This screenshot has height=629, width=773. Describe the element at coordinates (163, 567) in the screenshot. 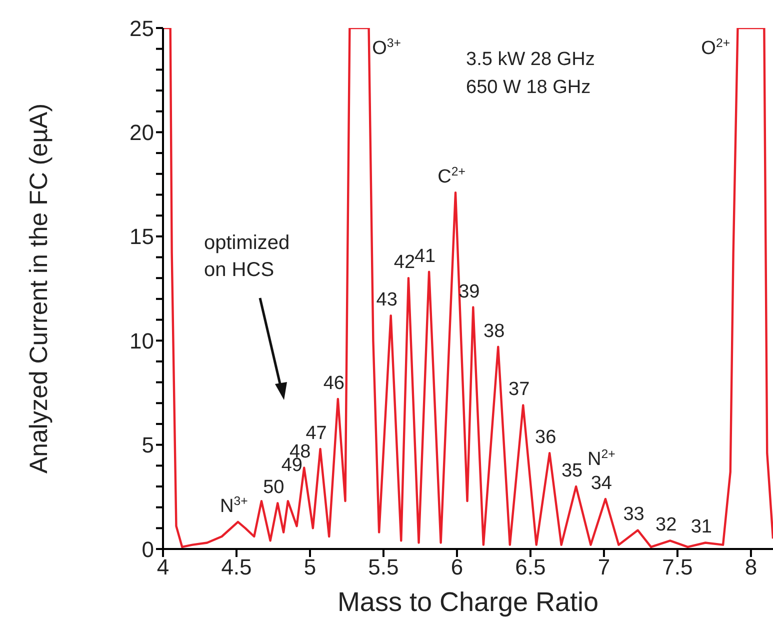

I see `x-tick-label: 4` at that location.